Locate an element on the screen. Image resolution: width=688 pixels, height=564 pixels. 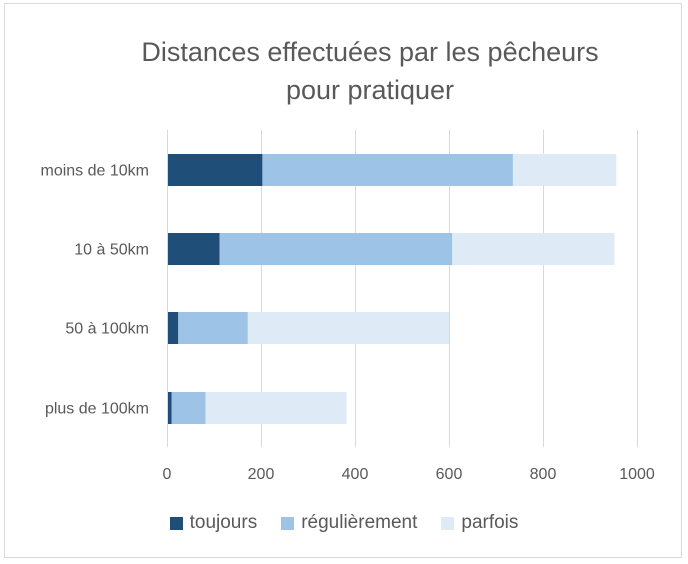
x-tick-label-200: 200 is located at coordinates (261, 474).